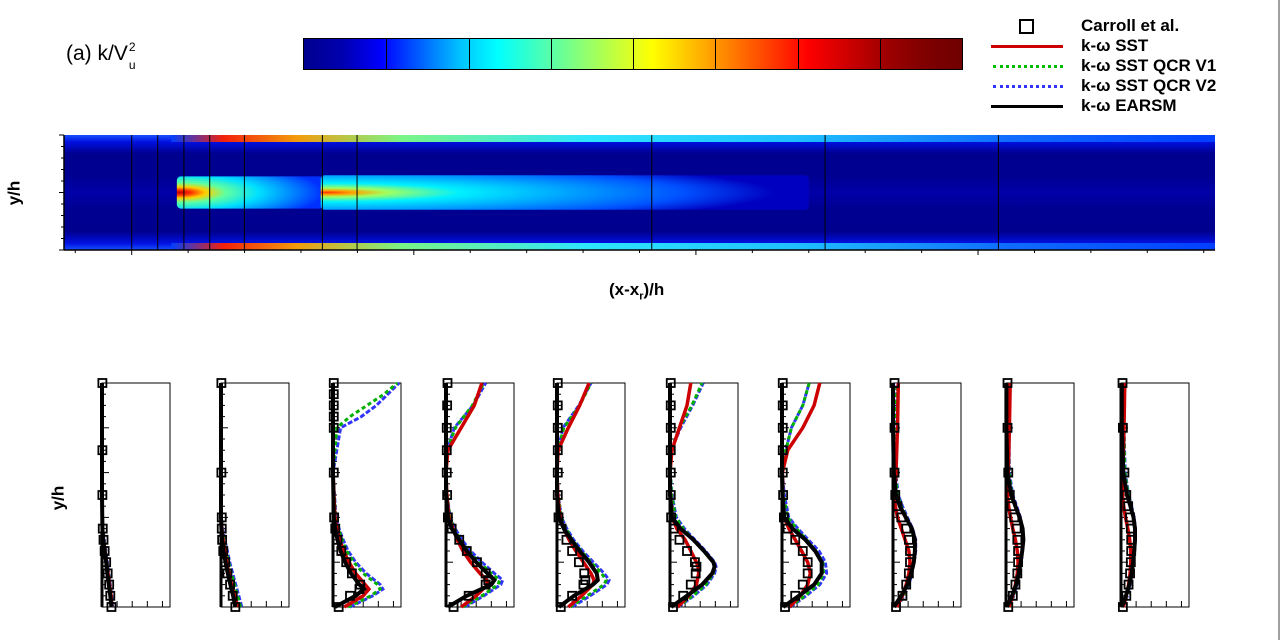  I want to click on contour-xlabel: (x-xr)/h, so click(636, 291).